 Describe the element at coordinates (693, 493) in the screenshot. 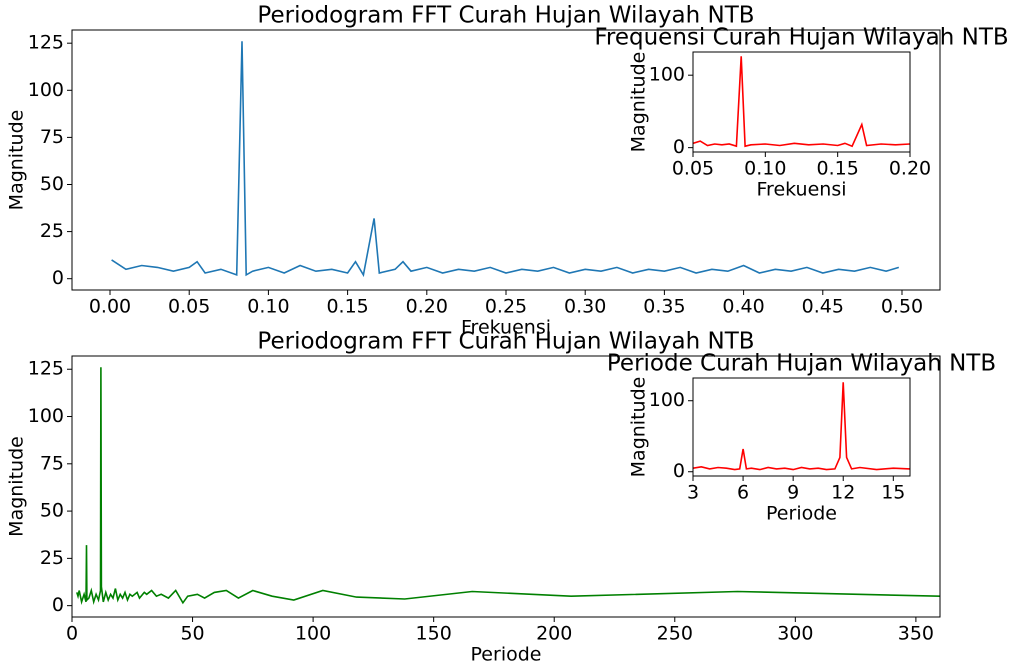

I see `x-tick-label: 3` at that location.